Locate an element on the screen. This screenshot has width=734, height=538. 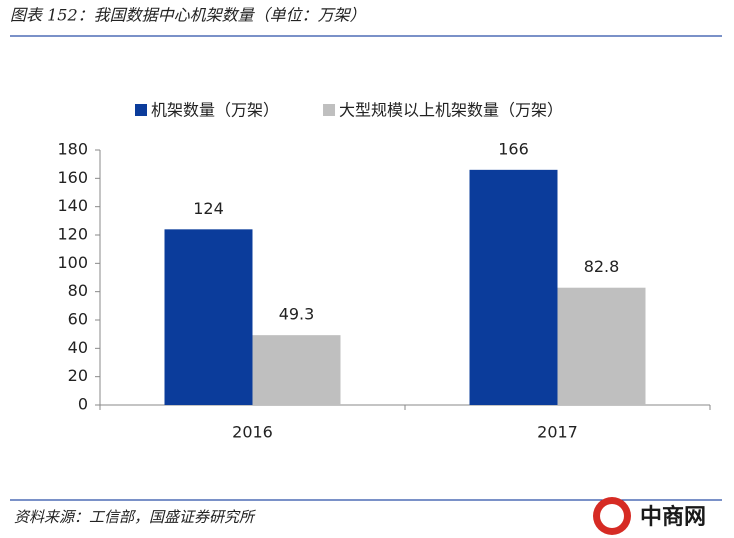
y-tick-label: 40 is located at coordinates (78, 347).